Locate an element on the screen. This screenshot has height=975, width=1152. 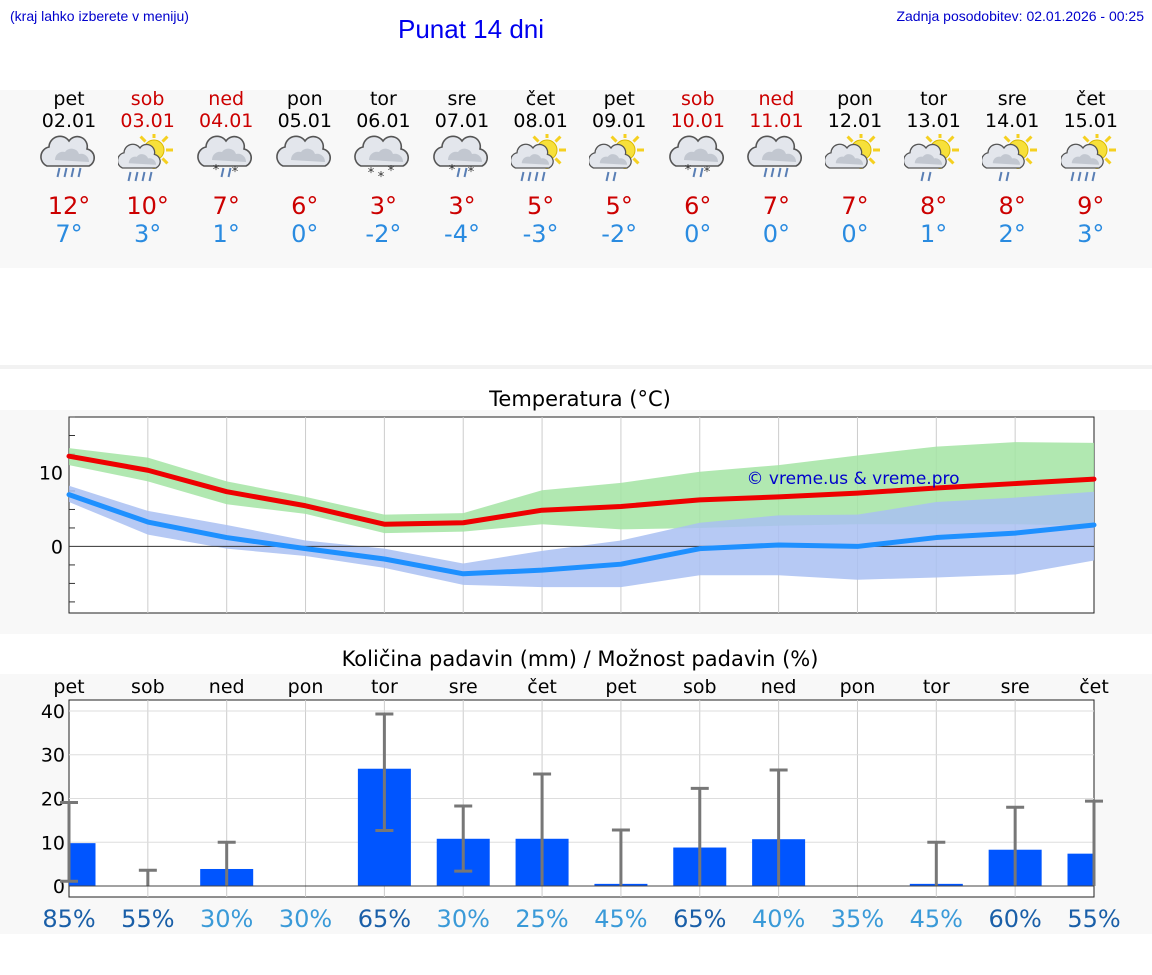
day-name: ned is located at coordinates (776, 99).